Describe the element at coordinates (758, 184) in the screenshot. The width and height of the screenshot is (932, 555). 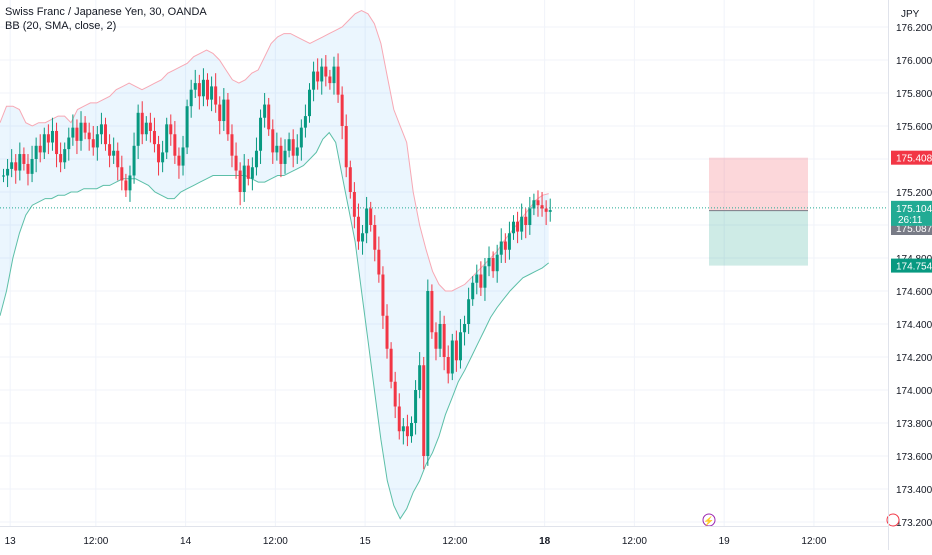
I see `position-stop-zone` at that location.